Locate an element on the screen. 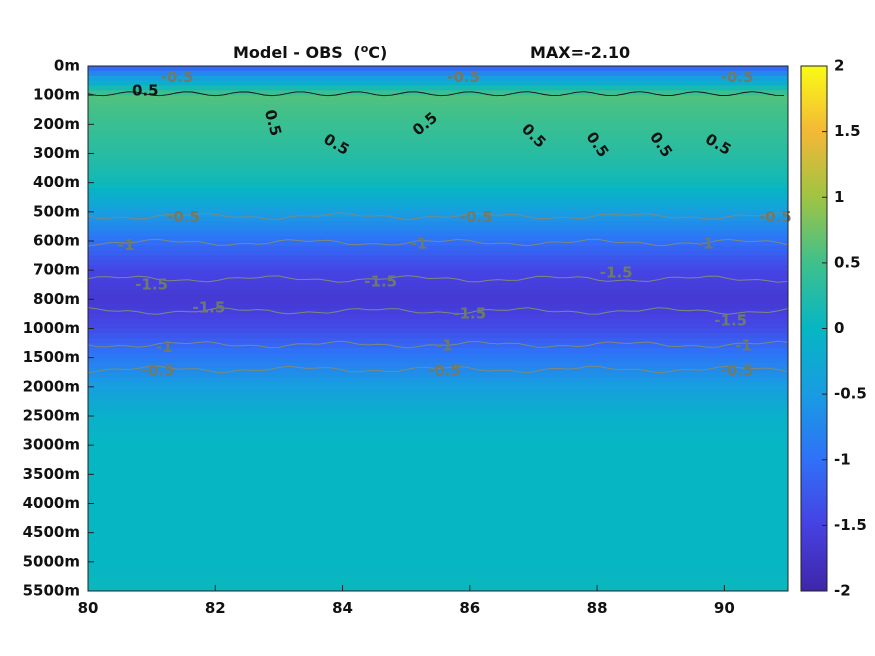 Image resolution: width=875 pixels, height=656 pixels. y-tick-label: 100m is located at coordinates (56, 95).